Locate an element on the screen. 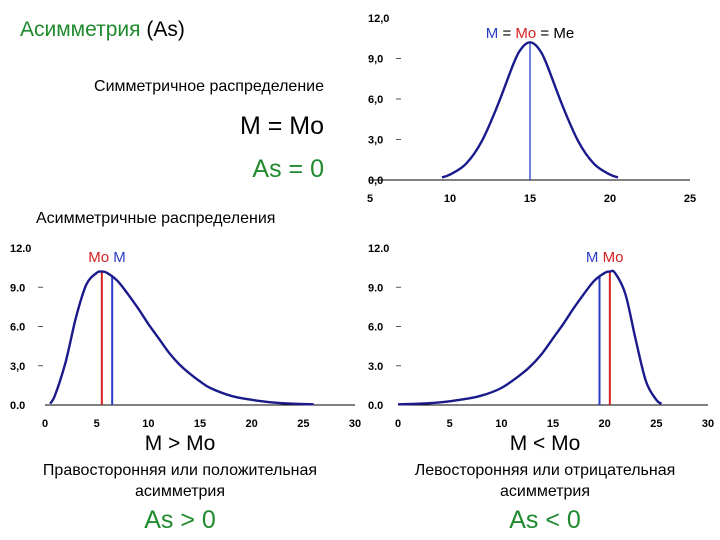 This screenshot has width=720, height=540. left-skewed-x-tick-label: 15 is located at coordinates (553, 424).